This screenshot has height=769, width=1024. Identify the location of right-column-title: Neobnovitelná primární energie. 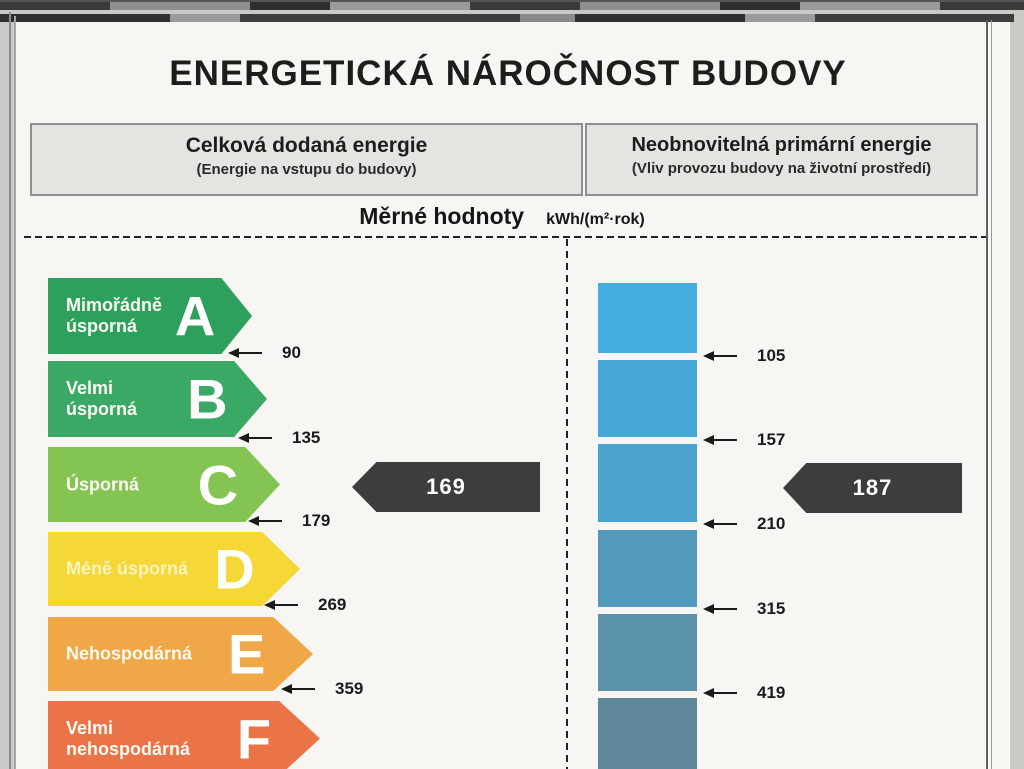
(781, 145).